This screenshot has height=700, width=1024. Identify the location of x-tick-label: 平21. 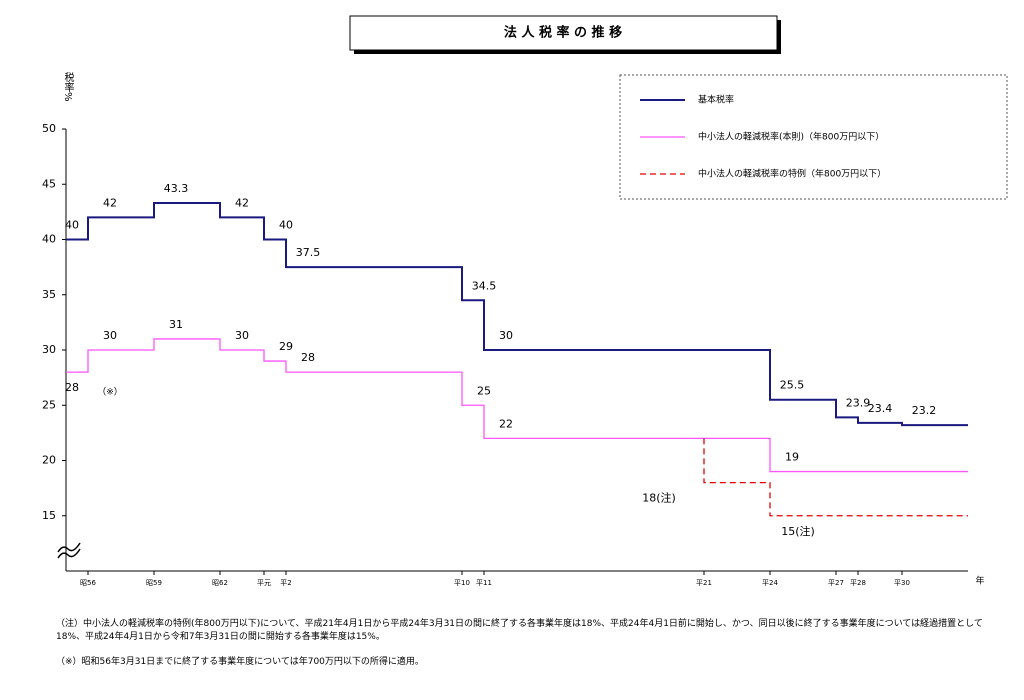
(704, 583).